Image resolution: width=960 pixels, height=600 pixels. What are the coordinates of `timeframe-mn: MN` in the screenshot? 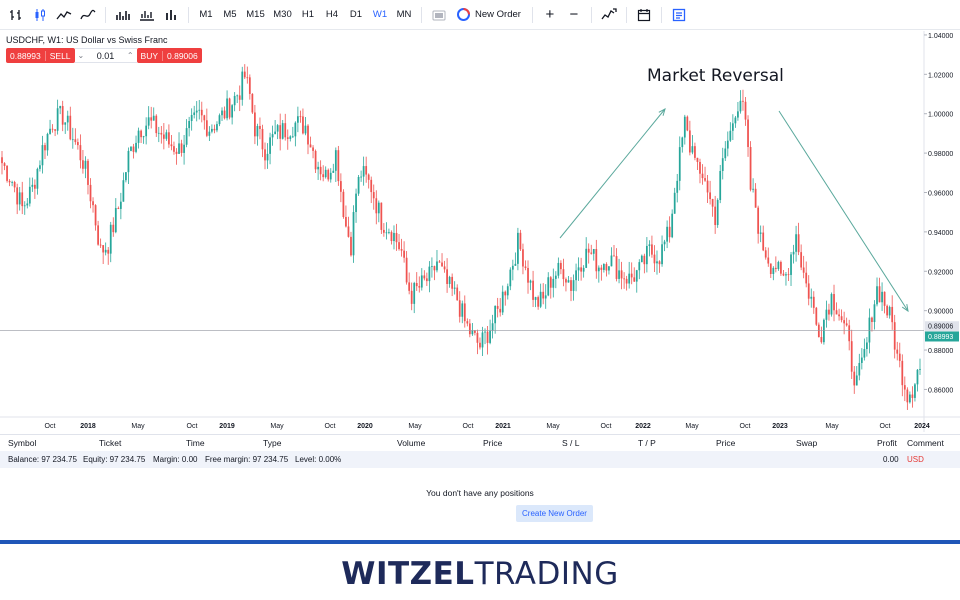 It's located at (404, 14).